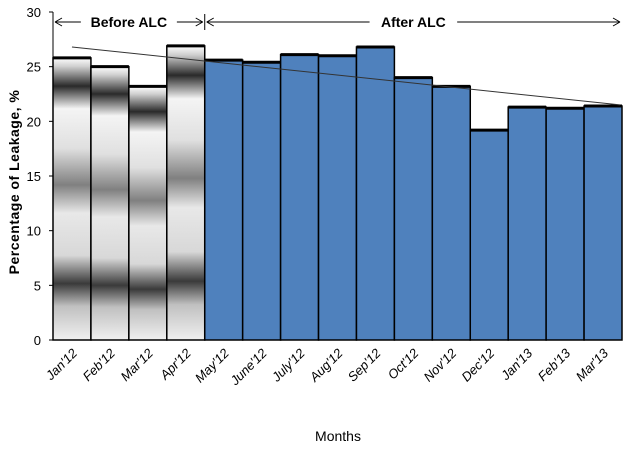 The image size is (623, 449). I want to click on y-tick-labels: 0 5 10 15 20 25 30, so click(34, 176).